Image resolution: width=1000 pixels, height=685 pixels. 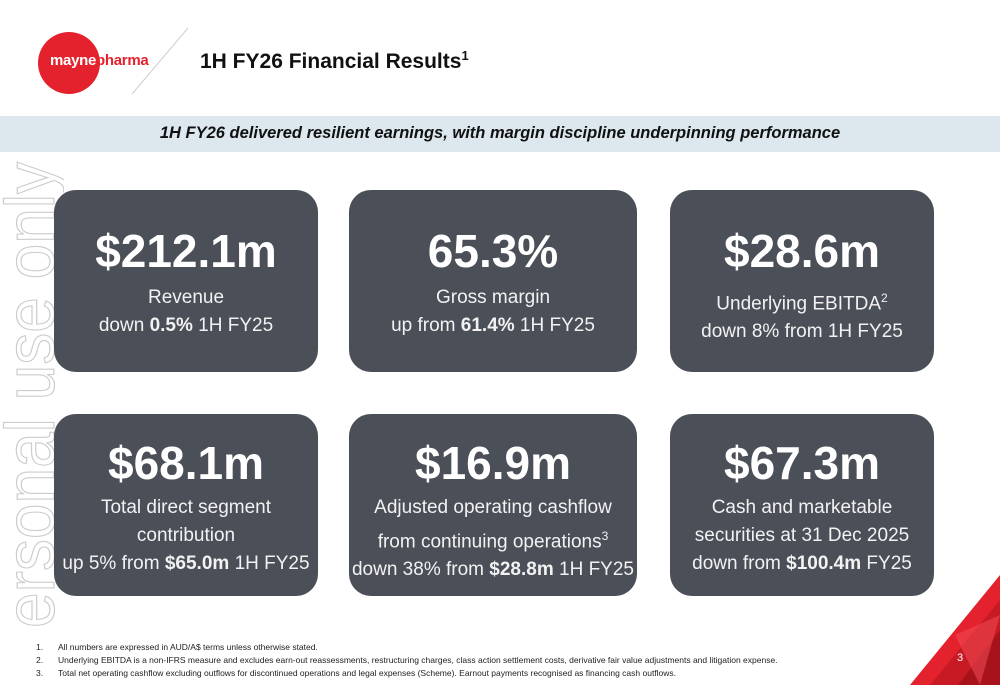 I want to click on page-title-footnote-ref: 1, so click(x=465, y=55).